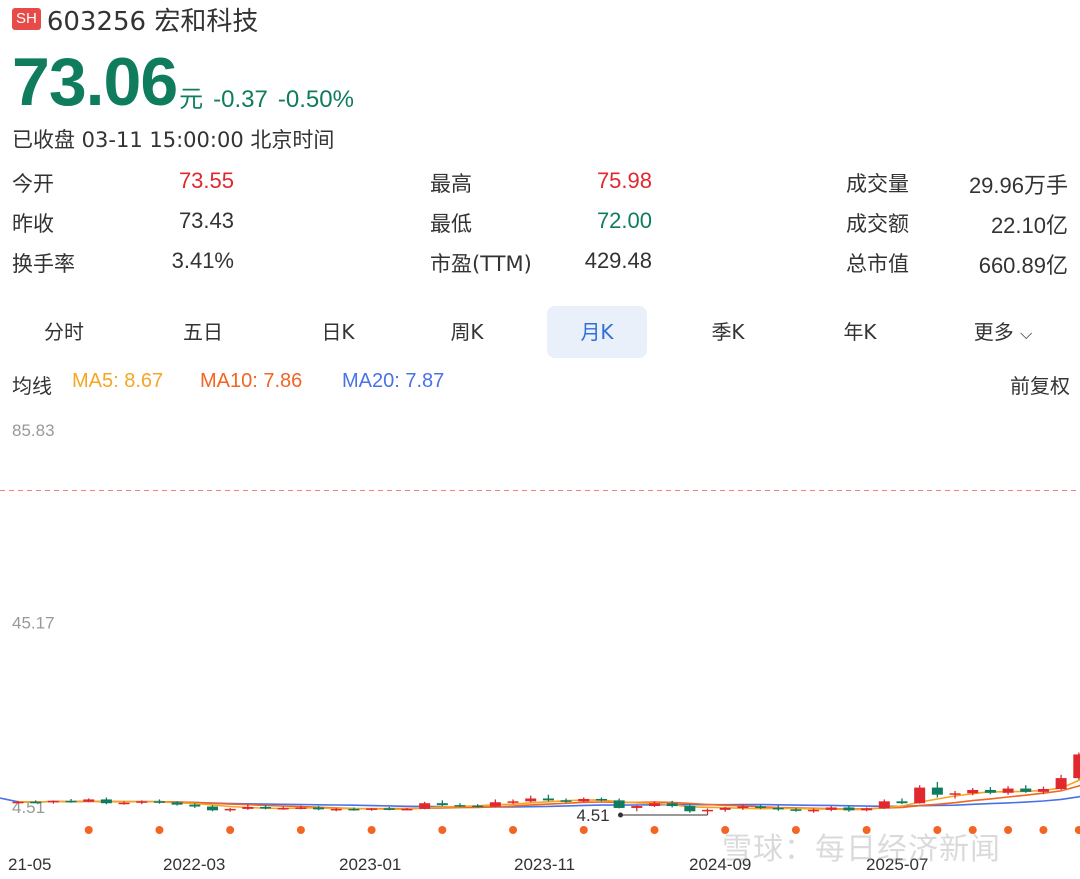 The width and height of the screenshot is (1080, 879). What do you see at coordinates (251, 381) in the screenshot?
I see `ma10-value: MA10: 7.86` at bounding box center [251, 381].